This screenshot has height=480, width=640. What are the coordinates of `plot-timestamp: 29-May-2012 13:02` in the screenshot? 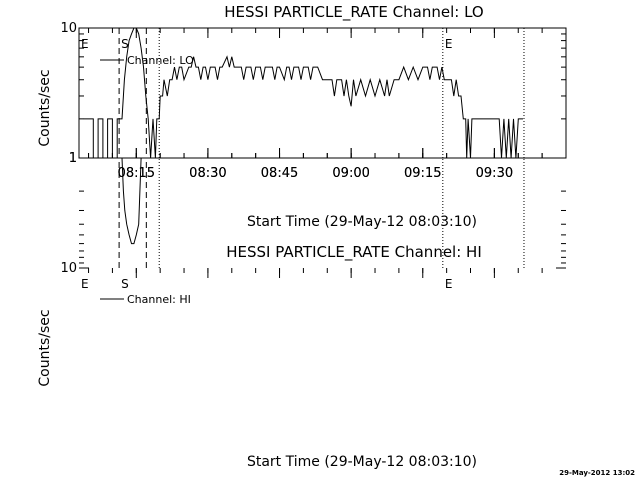 It's located at (597, 473).